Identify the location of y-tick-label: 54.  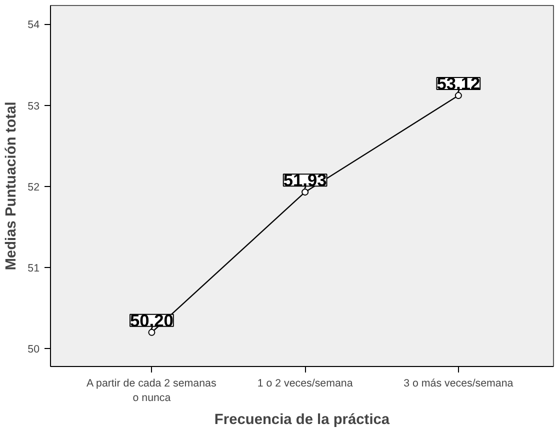
(34, 25).